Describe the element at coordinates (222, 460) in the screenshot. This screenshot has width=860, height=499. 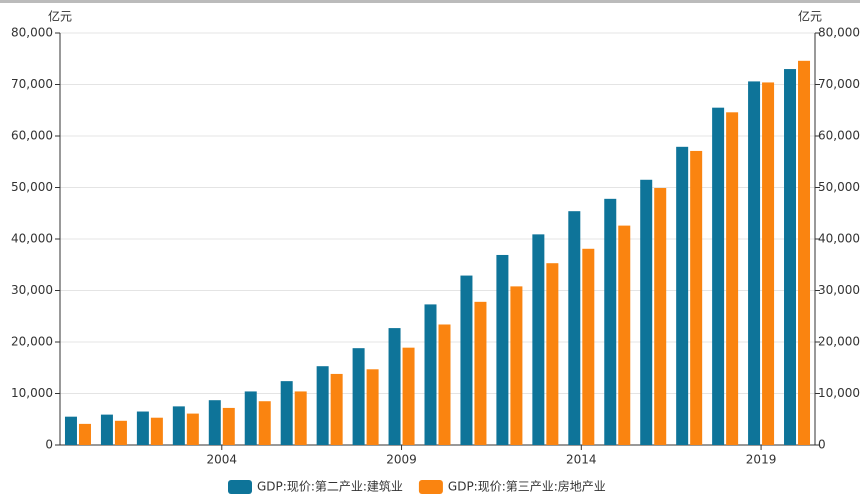
I see `x-tick-label: 2004` at that location.